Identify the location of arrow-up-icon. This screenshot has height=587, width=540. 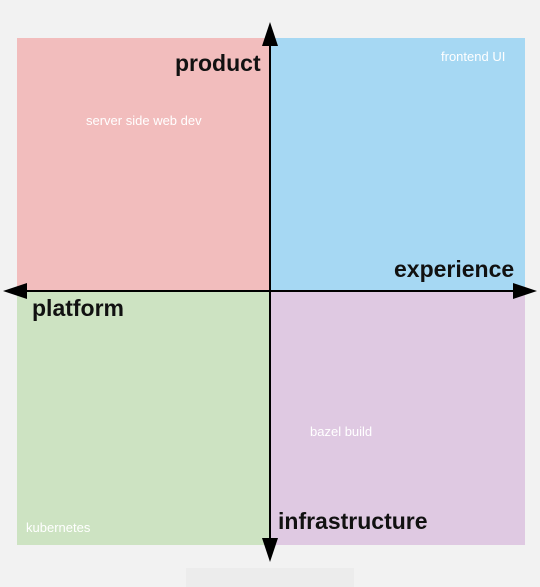
(270, 34).